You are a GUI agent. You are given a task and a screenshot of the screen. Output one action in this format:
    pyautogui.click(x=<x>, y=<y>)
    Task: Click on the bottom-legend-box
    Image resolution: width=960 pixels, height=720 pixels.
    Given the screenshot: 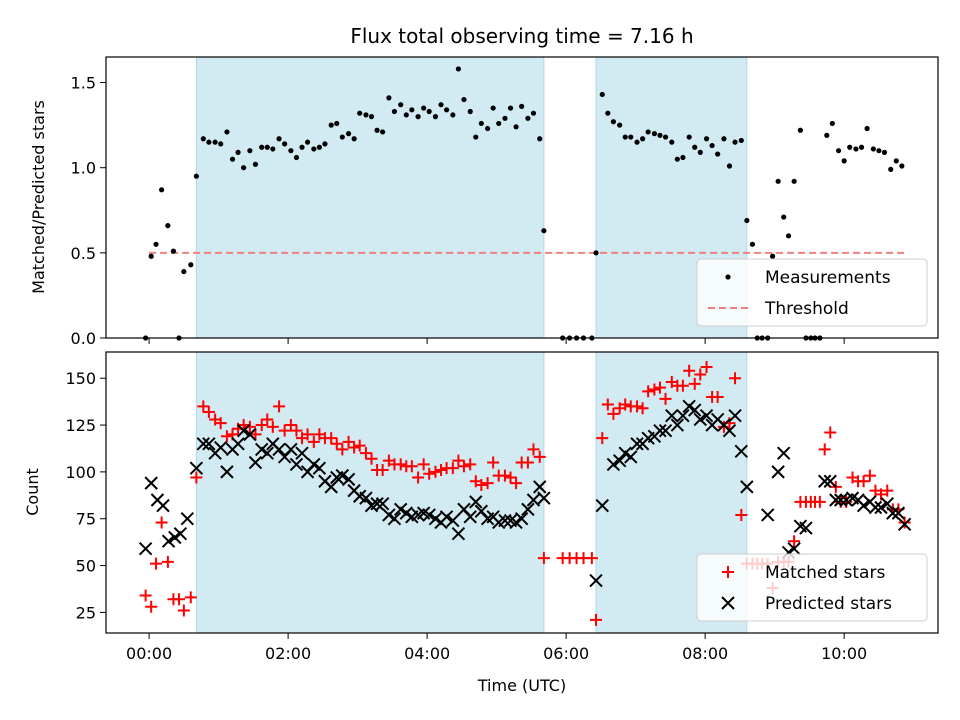 What is the action you would take?
    pyautogui.click(x=812, y=587)
    